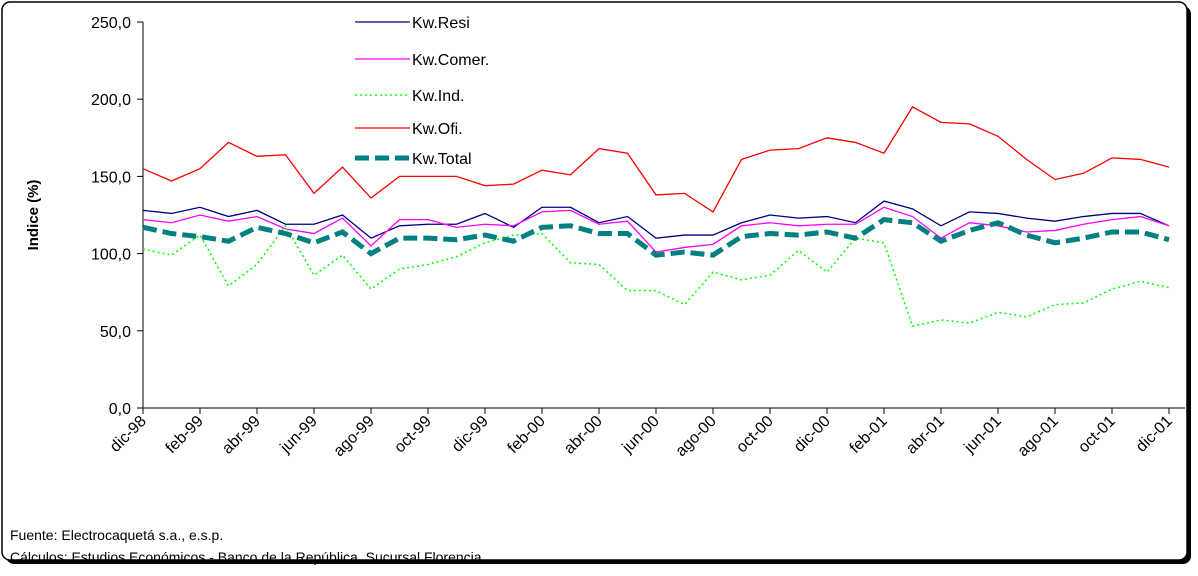  What do you see at coordinates (450, 60) in the screenshot?
I see `legend-label: Kw.Comer.` at bounding box center [450, 60].